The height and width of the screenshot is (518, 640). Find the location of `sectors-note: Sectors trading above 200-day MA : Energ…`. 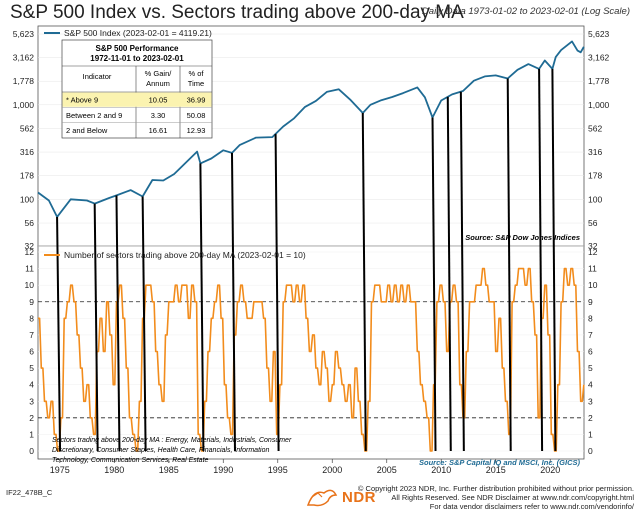

sectors-note: Sectors trading above 200-day MA : Energ… is located at coordinates (172, 450).